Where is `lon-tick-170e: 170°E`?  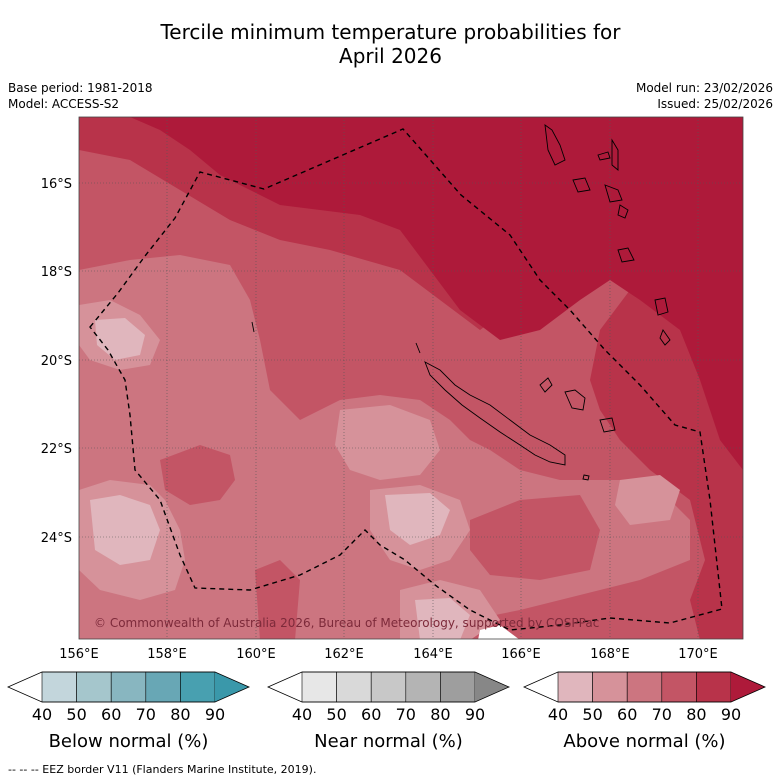 lon-tick-170e: 170°E is located at coordinates (698, 654).